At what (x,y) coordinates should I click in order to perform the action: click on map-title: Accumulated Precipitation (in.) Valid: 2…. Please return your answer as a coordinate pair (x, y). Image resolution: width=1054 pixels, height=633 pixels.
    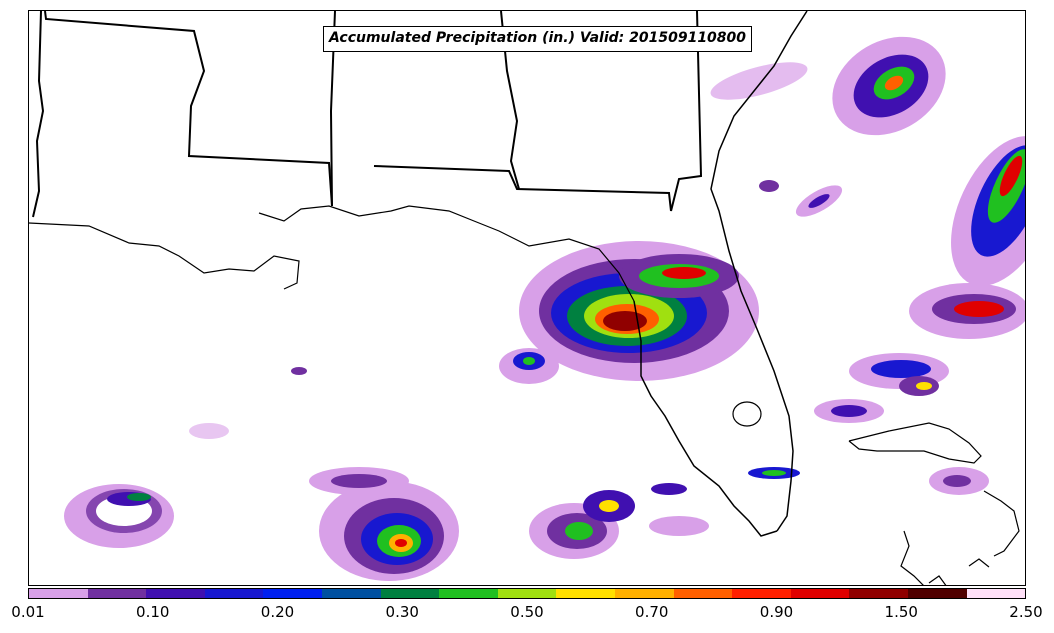
    Looking at the image, I should click on (538, 39).